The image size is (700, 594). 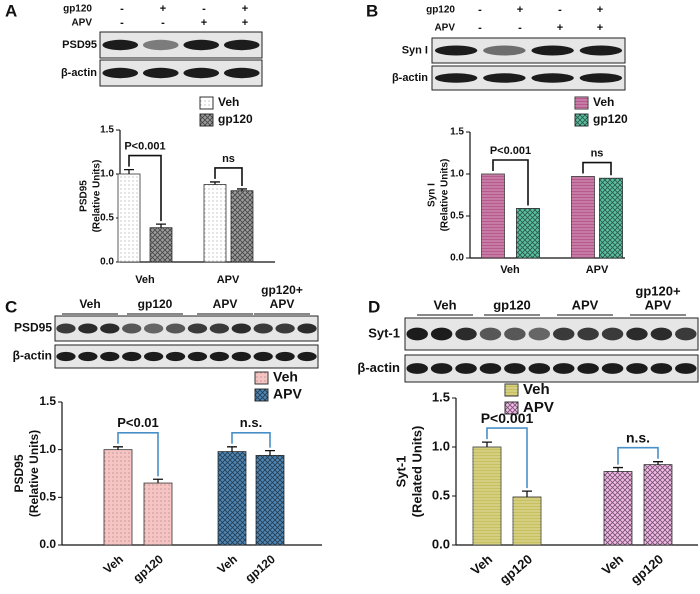 I want to click on blot-row-label: gp120, so click(x=440, y=10).